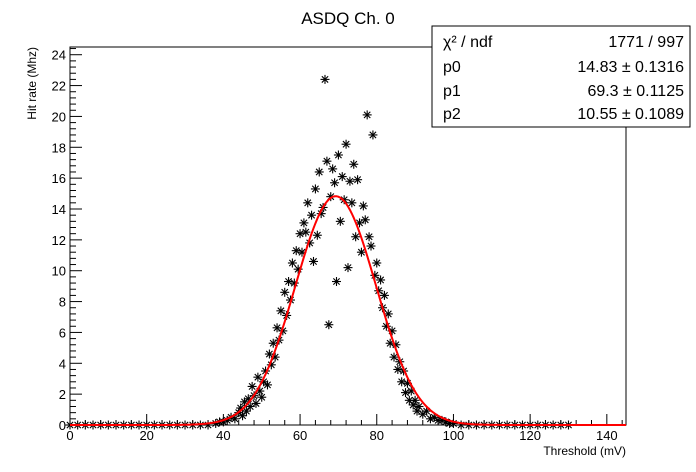 This screenshot has height=472, width=696. I want to click on stats-value-p2: 10.55 ± 0.1089, so click(630, 114).